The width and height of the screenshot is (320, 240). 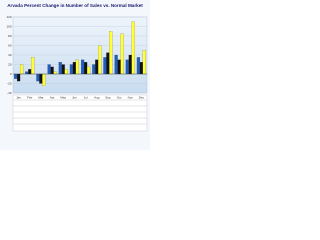 I want to click on x-tick-label: Apr, so click(x=52, y=97).